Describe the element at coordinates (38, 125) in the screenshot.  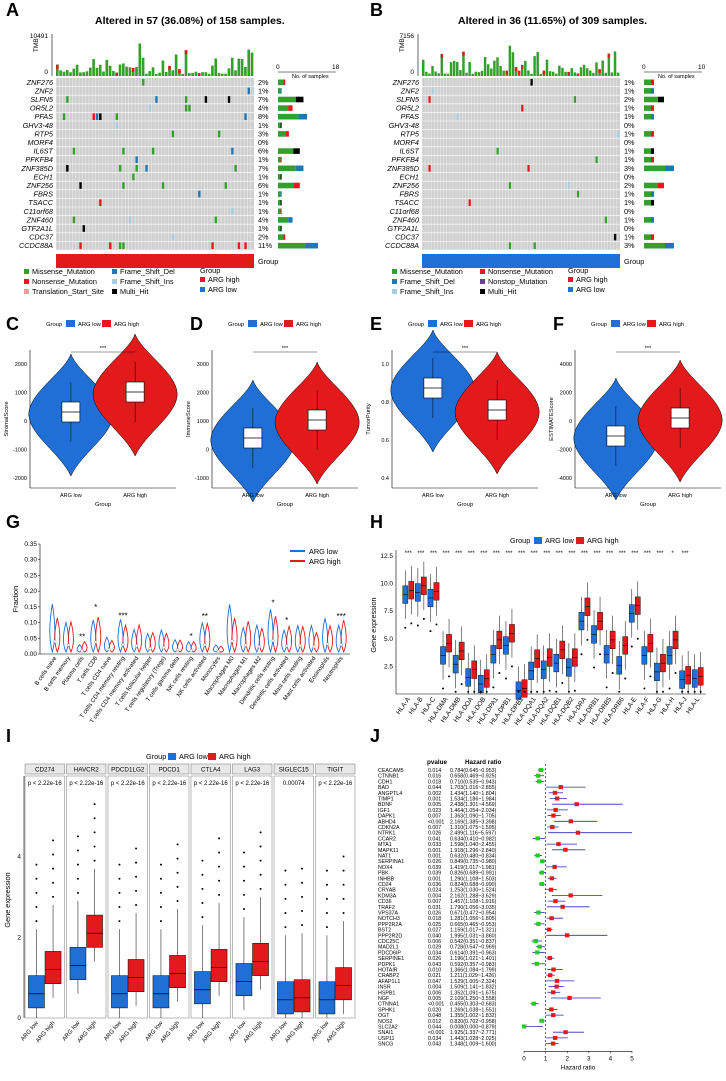
I see `gene-label: GHV3-48` at that location.